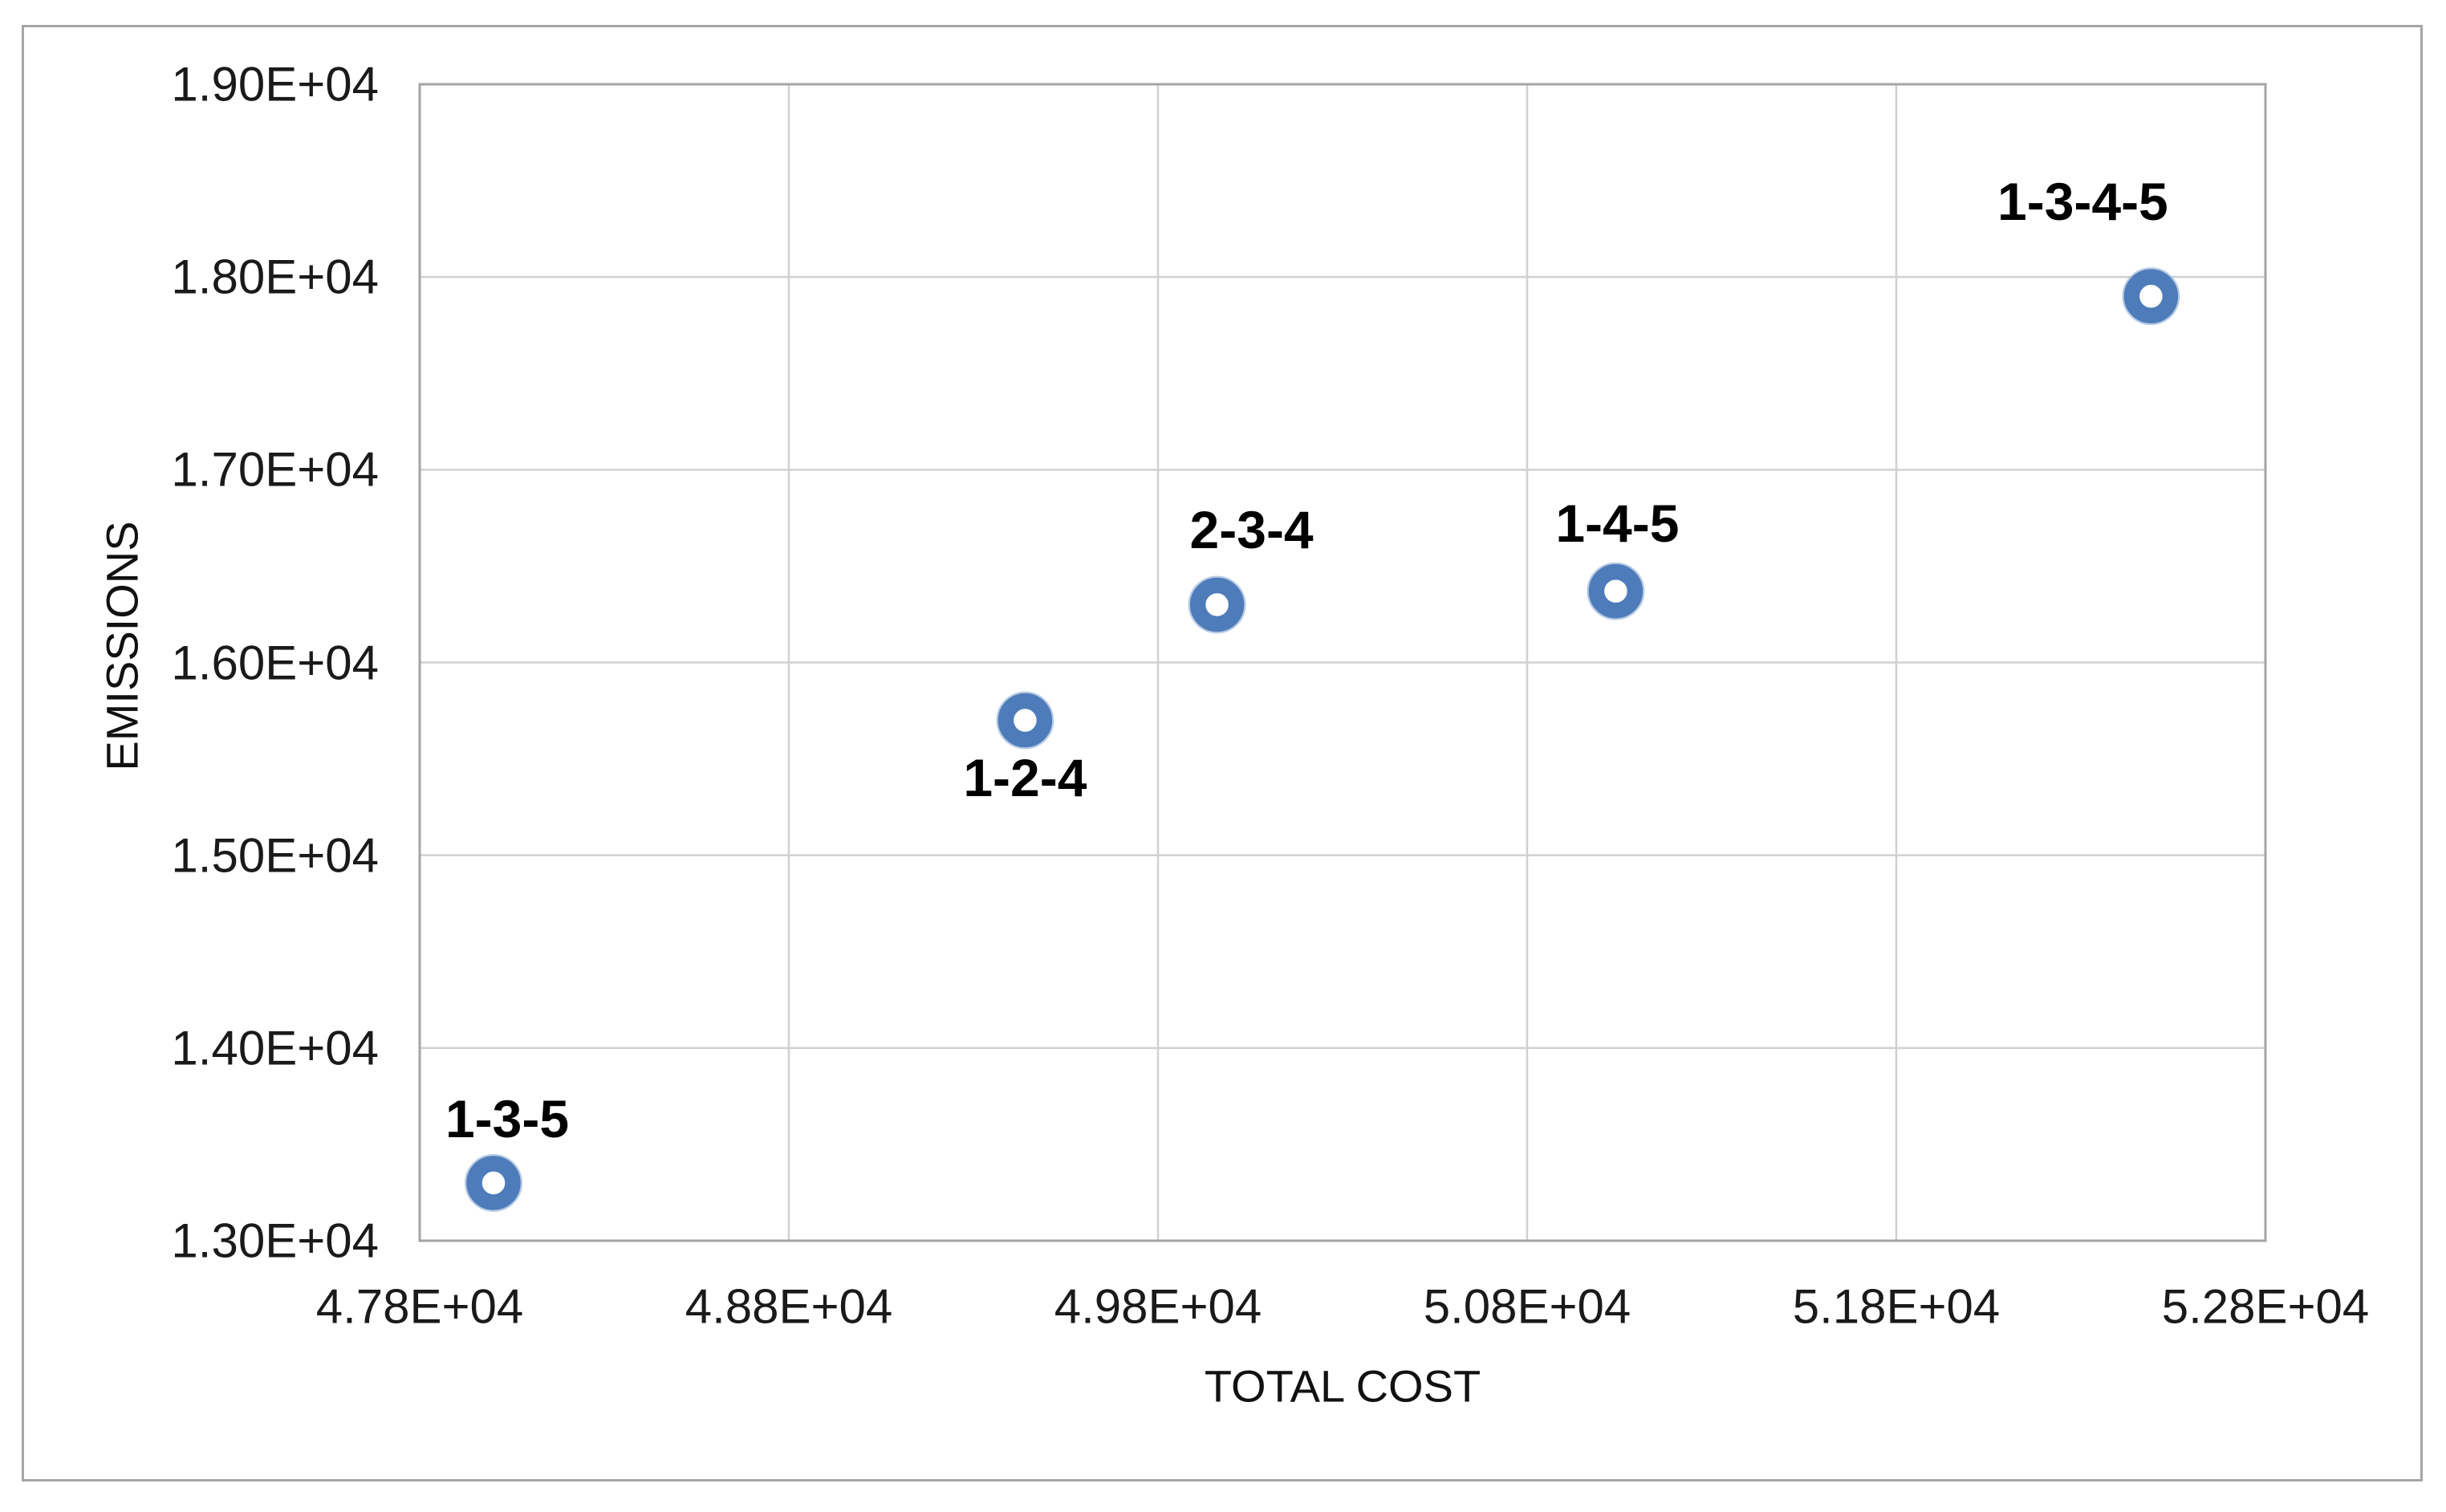 This screenshot has height=1512, width=2446. I want to click on data-point-label: 1-3-5, so click(507, 1118).